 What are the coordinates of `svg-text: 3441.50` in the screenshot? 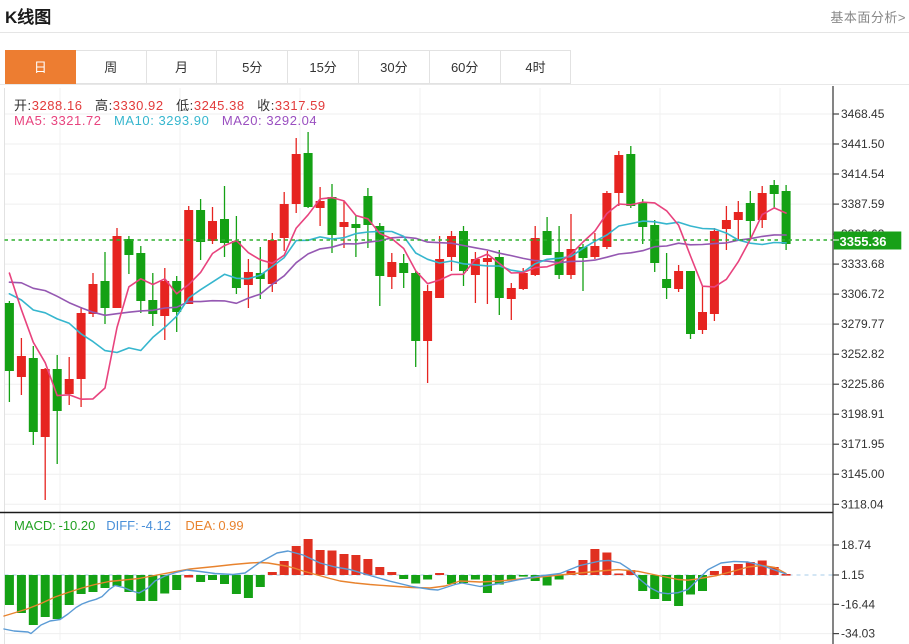 It's located at (863, 144).